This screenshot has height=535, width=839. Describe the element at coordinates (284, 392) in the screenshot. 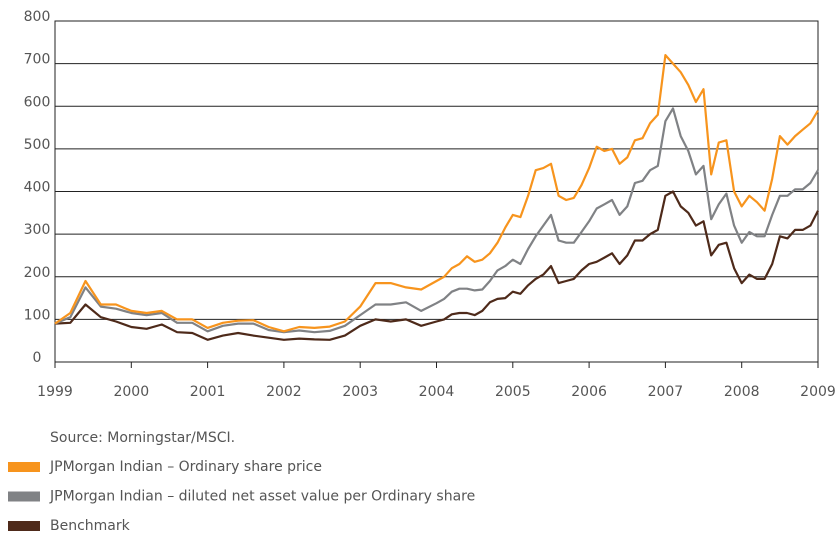

I see `x-tick-label: 2002` at that location.